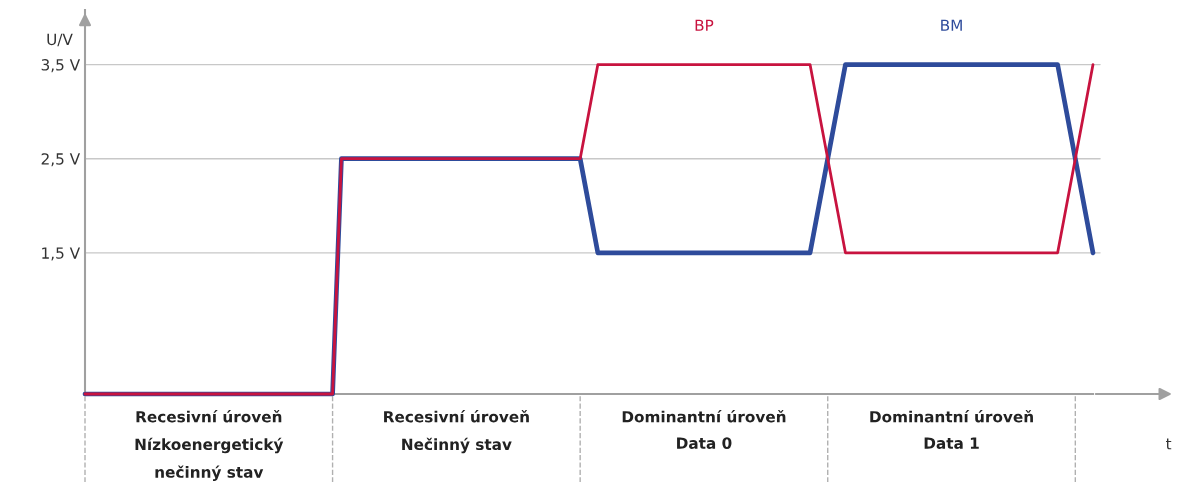 This screenshot has width=1186, height=482. What do you see at coordinates (61, 66) in the screenshot?
I see `y-tick-label: 3,5 V` at bounding box center [61, 66].